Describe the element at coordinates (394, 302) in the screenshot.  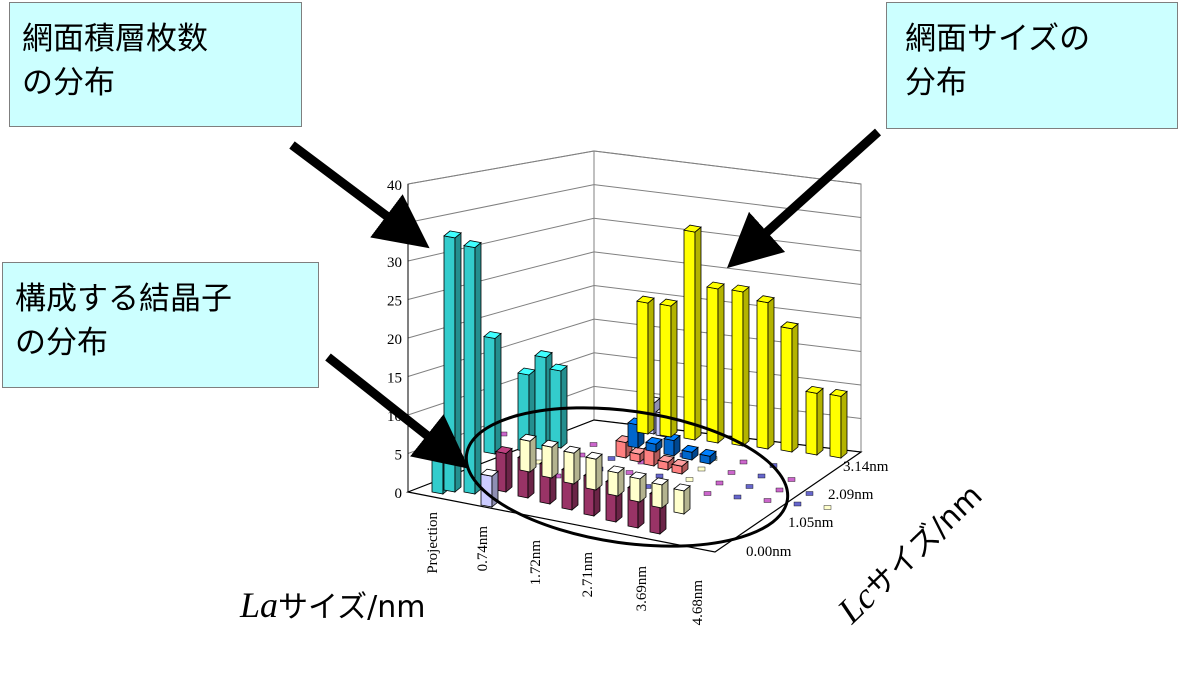
I see `z-tick-label: 25` at that location.